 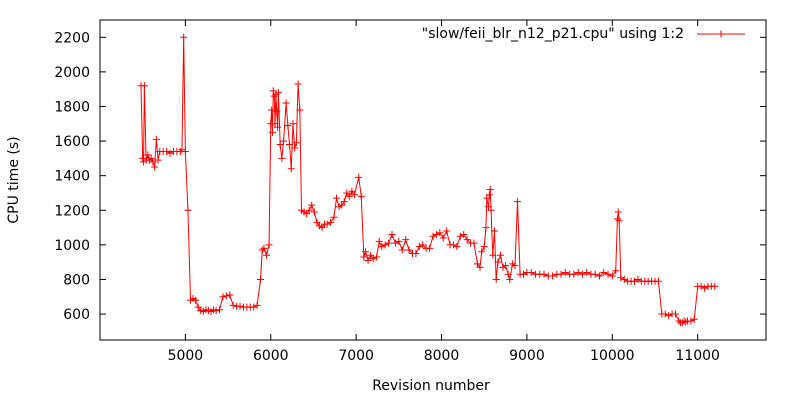 I want to click on legend-plus-marker, so click(x=721, y=34).